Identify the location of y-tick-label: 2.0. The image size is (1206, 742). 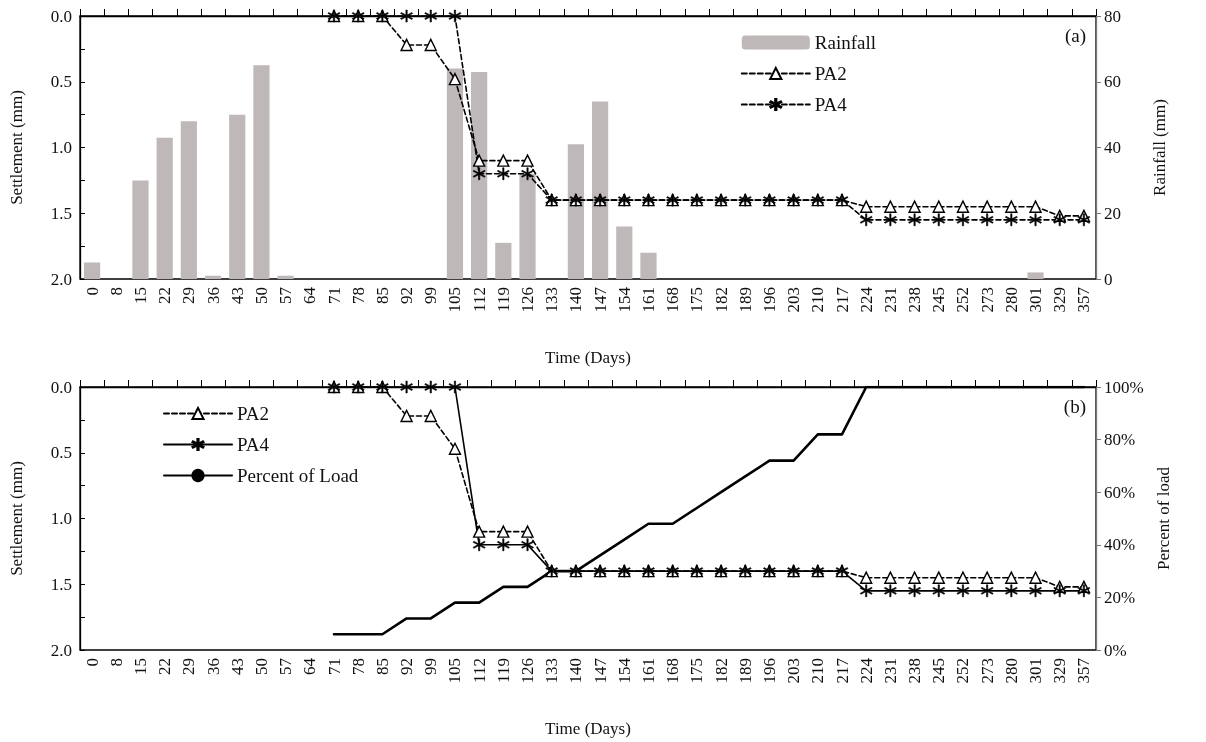
(61, 650).